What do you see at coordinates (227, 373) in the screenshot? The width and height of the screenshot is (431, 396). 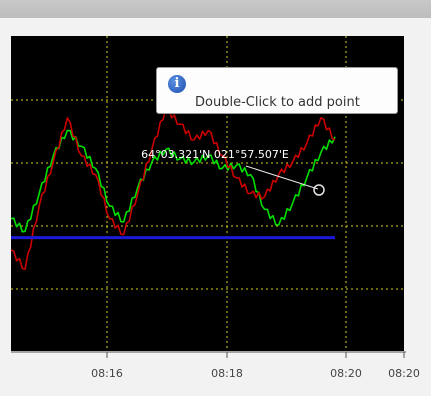 I see `x-tick-label-1: 08:18` at bounding box center [227, 373].